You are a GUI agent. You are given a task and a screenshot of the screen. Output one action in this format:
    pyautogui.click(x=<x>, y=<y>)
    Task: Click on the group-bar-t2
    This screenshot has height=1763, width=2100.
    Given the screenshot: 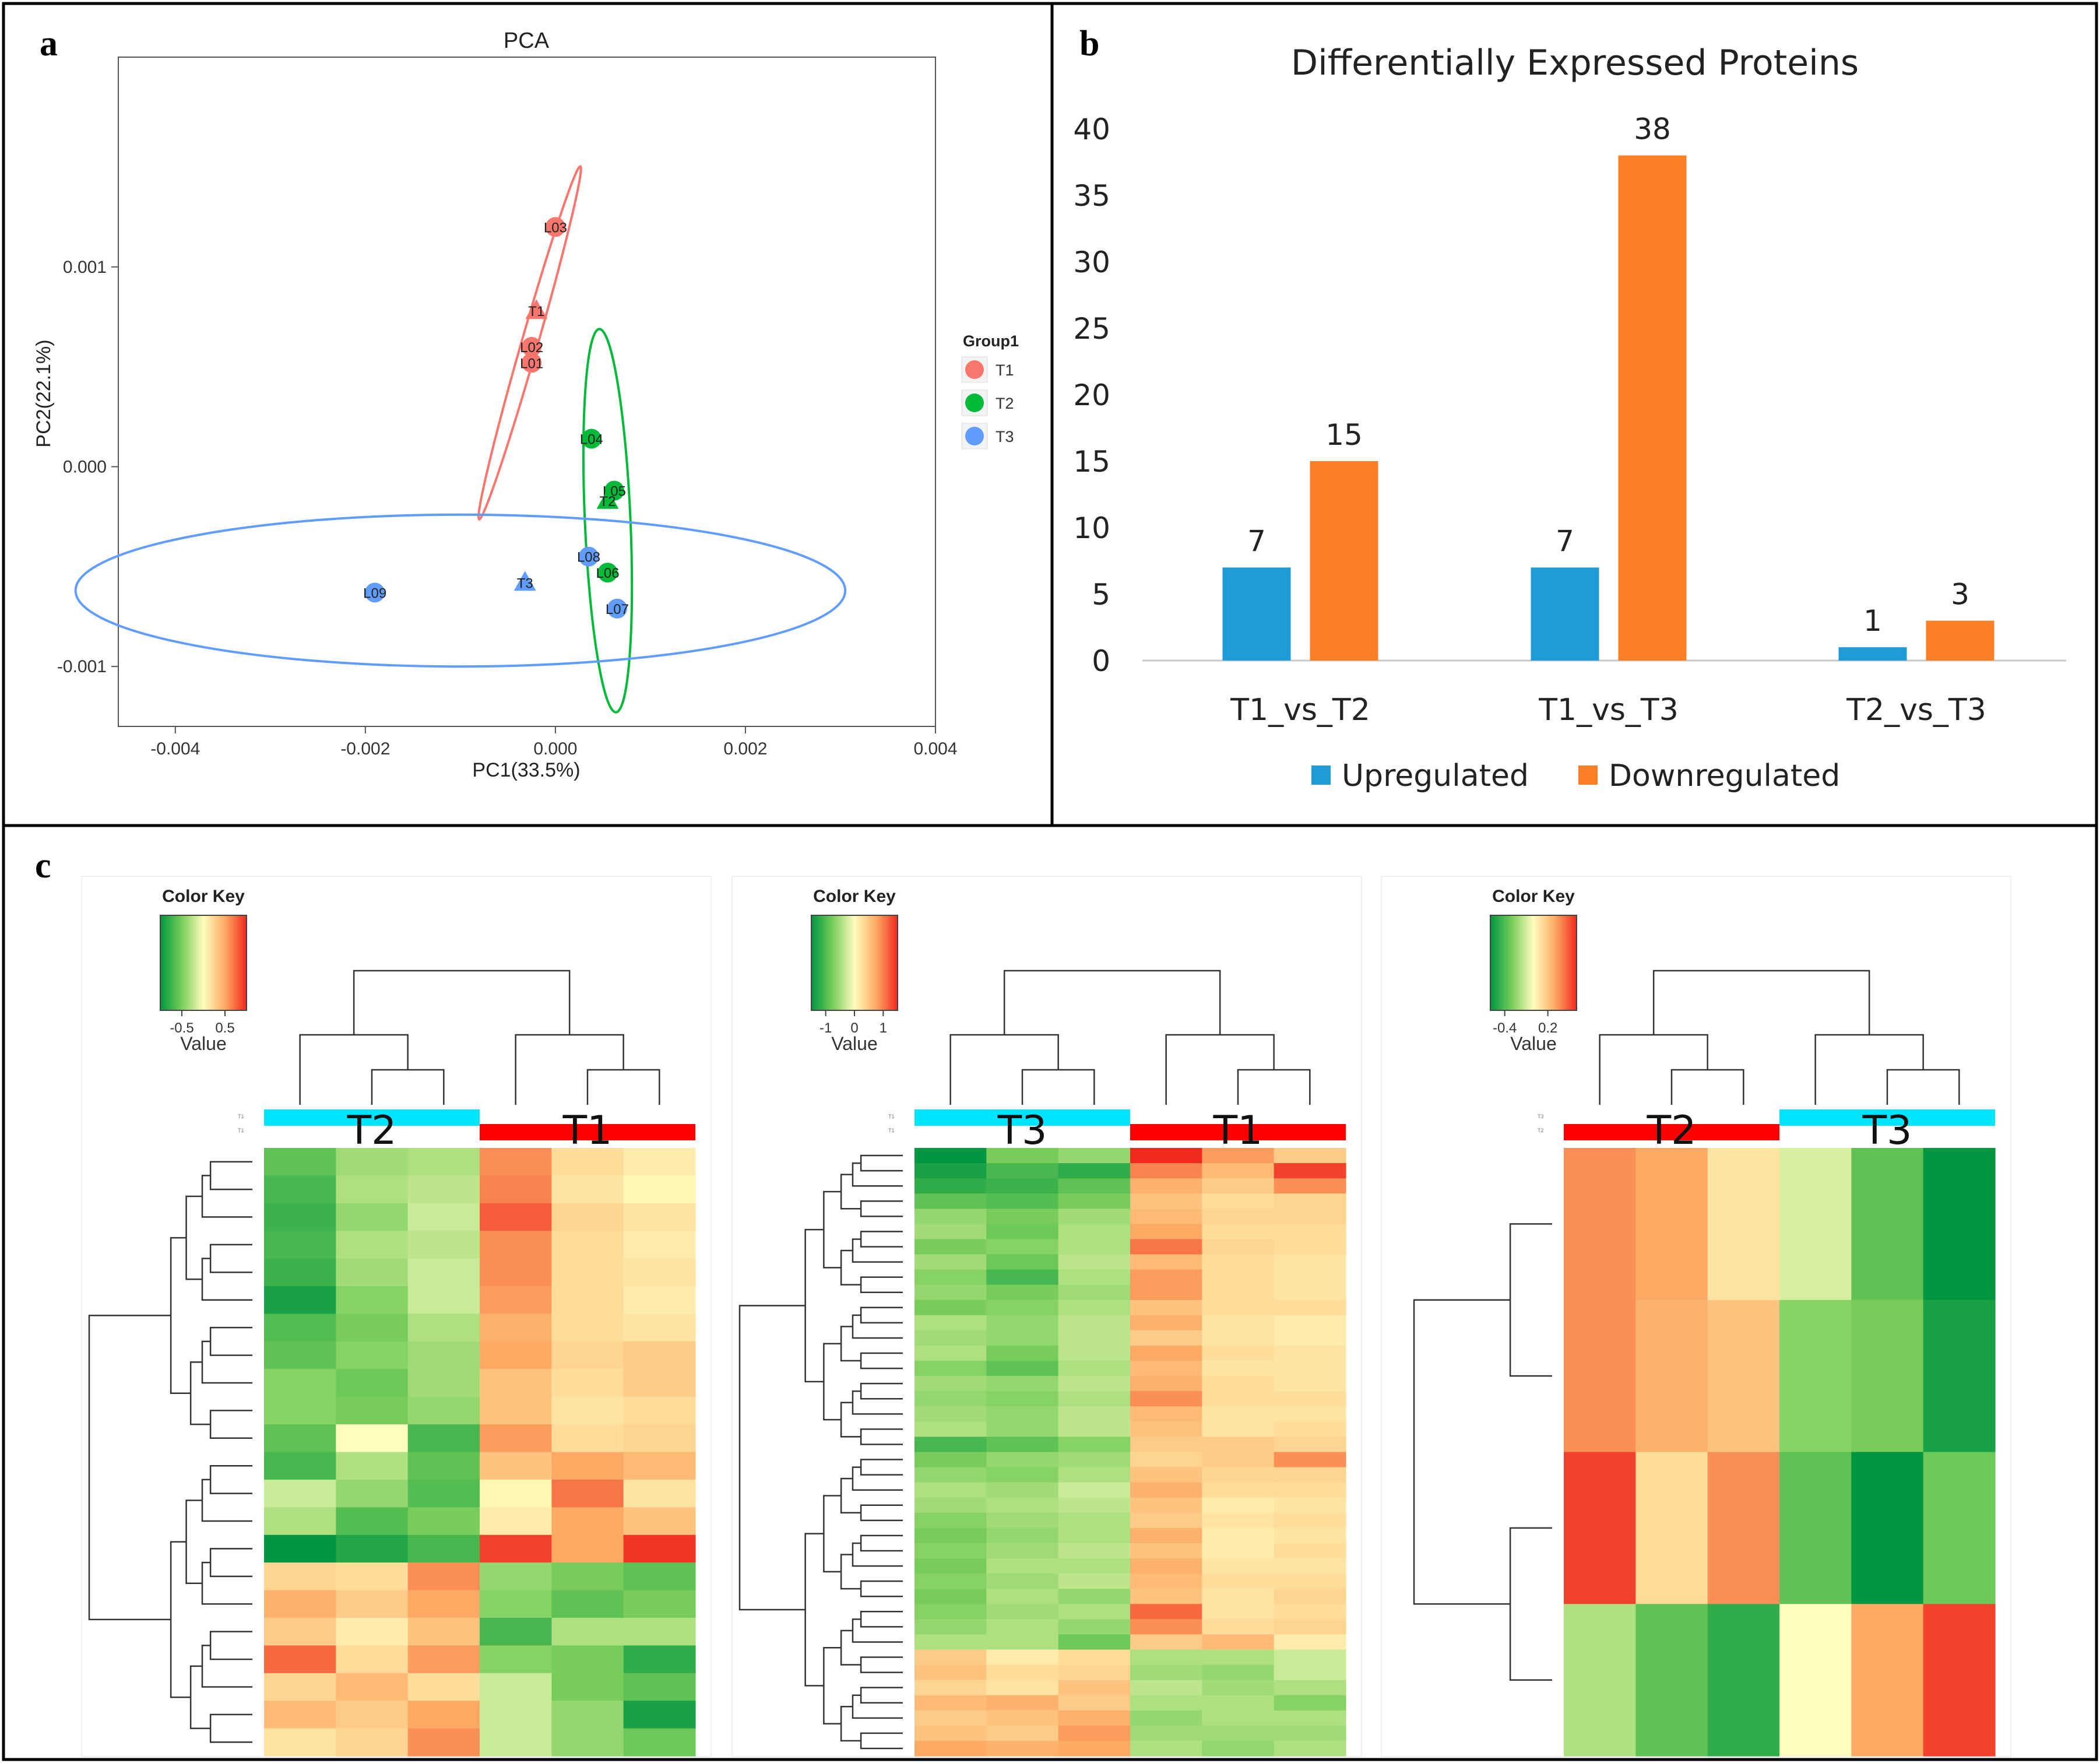 What is the action you would take?
    pyautogui.click(x=1671, y=1132)
    